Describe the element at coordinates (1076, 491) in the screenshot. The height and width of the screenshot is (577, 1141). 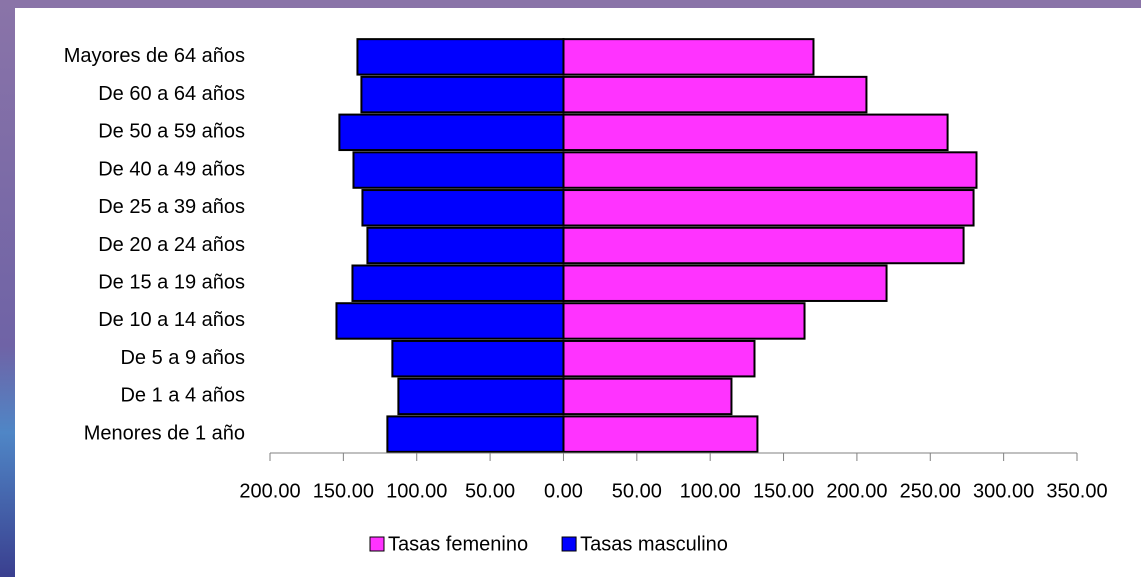
I see `x-tick-label: 350.00` at that location.